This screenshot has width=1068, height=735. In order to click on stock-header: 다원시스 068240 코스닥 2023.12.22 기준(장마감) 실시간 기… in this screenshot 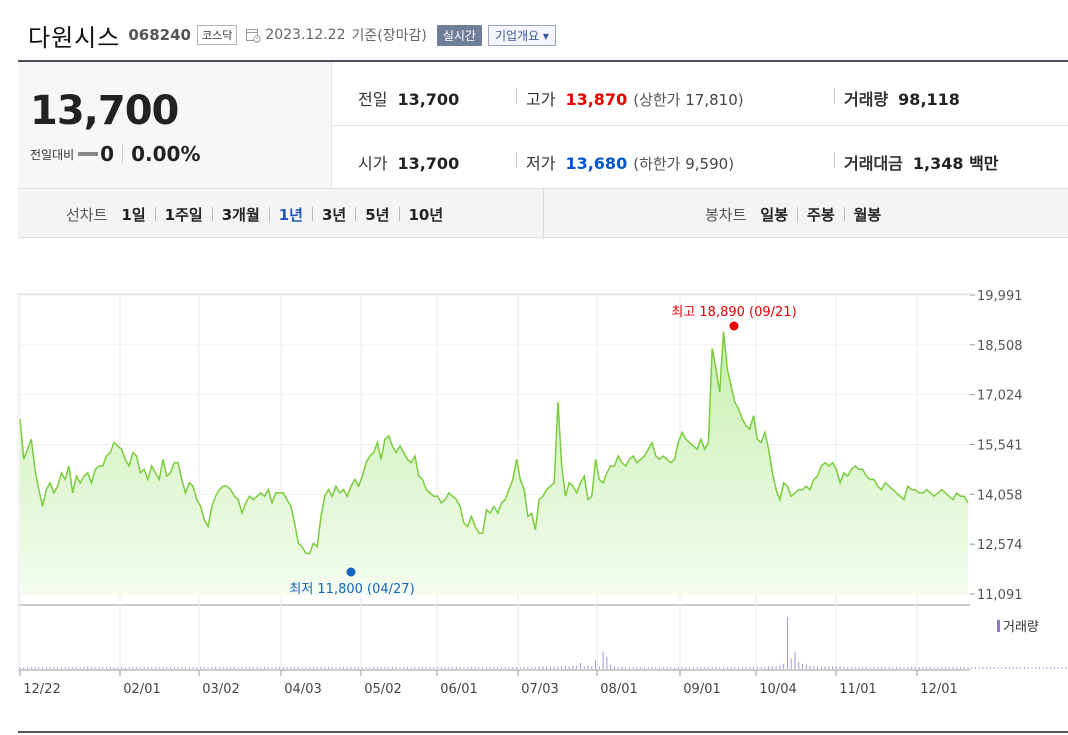, I will do `click(292, 35)`.